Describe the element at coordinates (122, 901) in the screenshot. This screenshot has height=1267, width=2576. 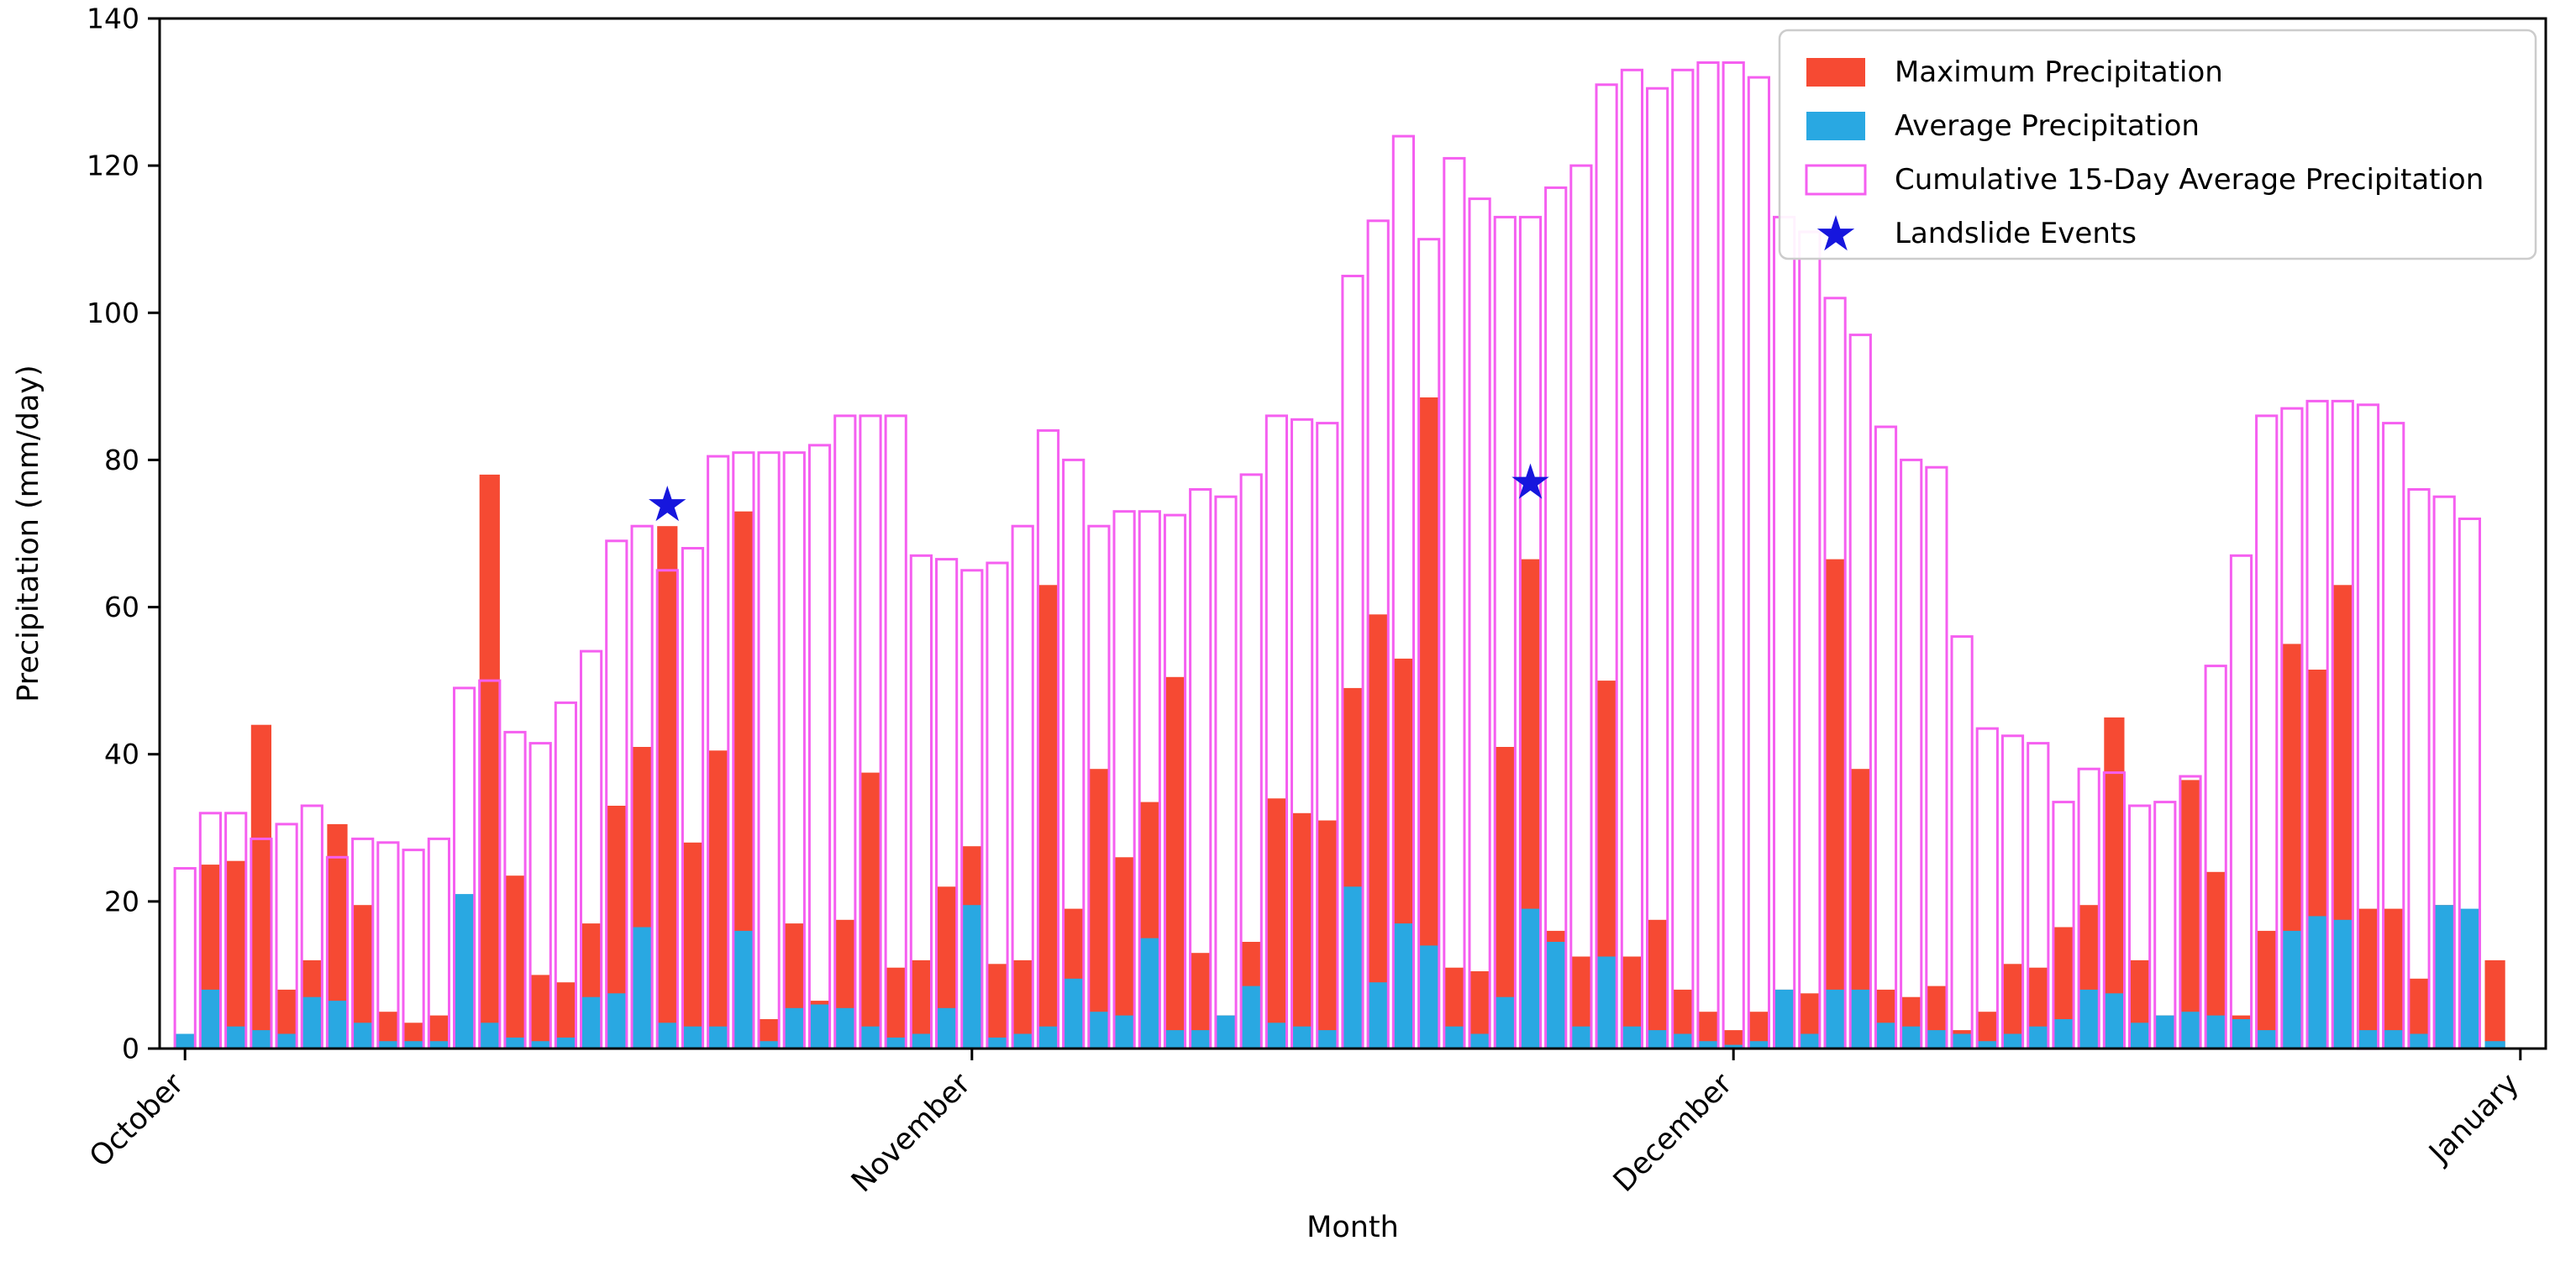
I see `y-tick-label: 20` at that location.